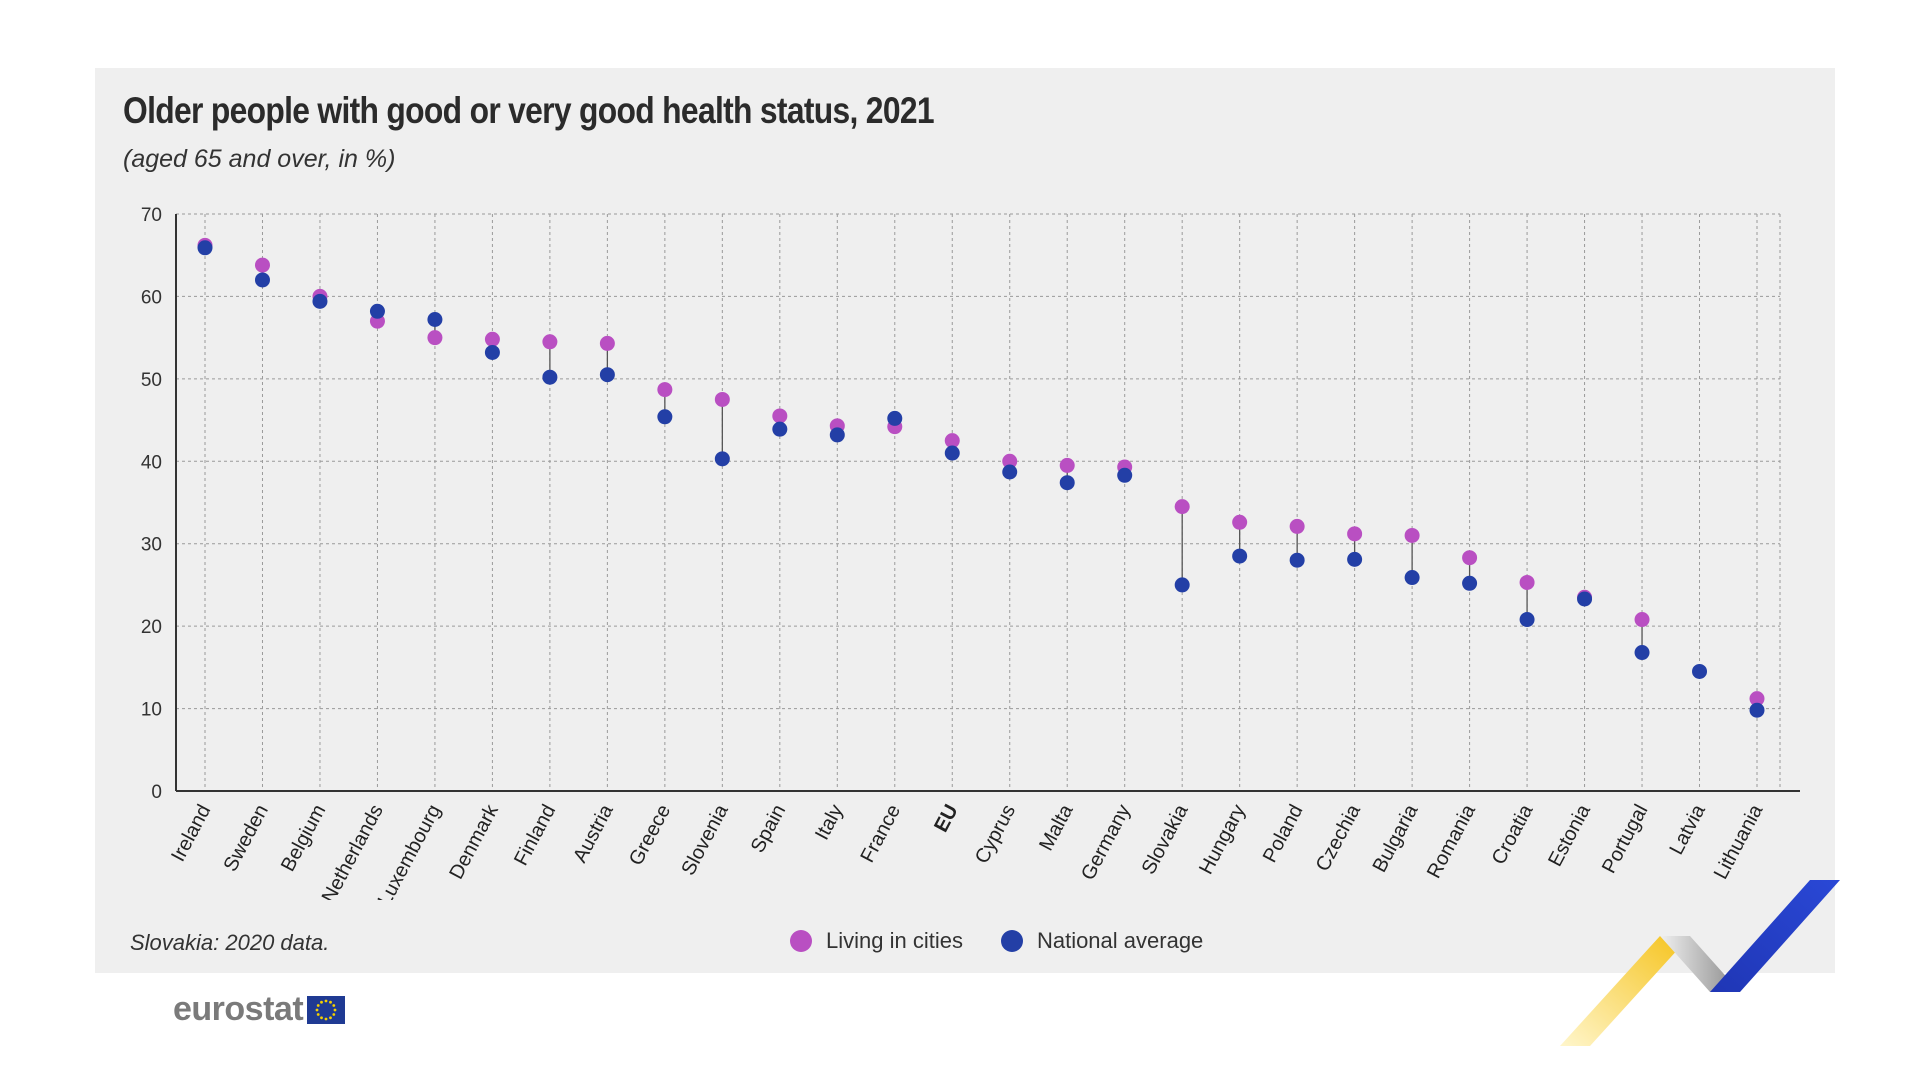  Describe the element at coordinates (1222, 839) in the screenshot. I see `x-category-label: Hungary` at that location.